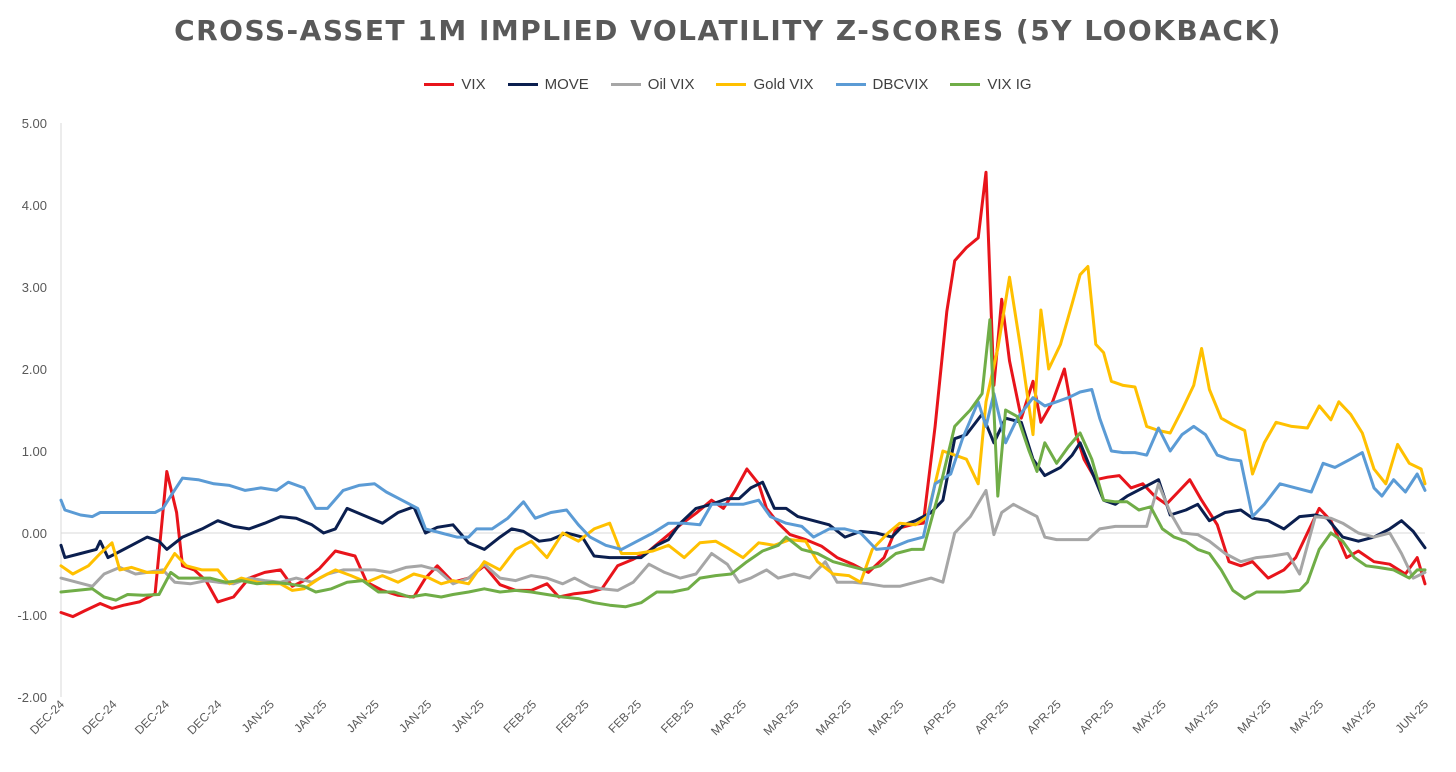 This screenshot has height=772, width=1456. Describe the element at coordinates (566, 84) in the screenshot. I see `legend-label-move: MOVE` at that location.